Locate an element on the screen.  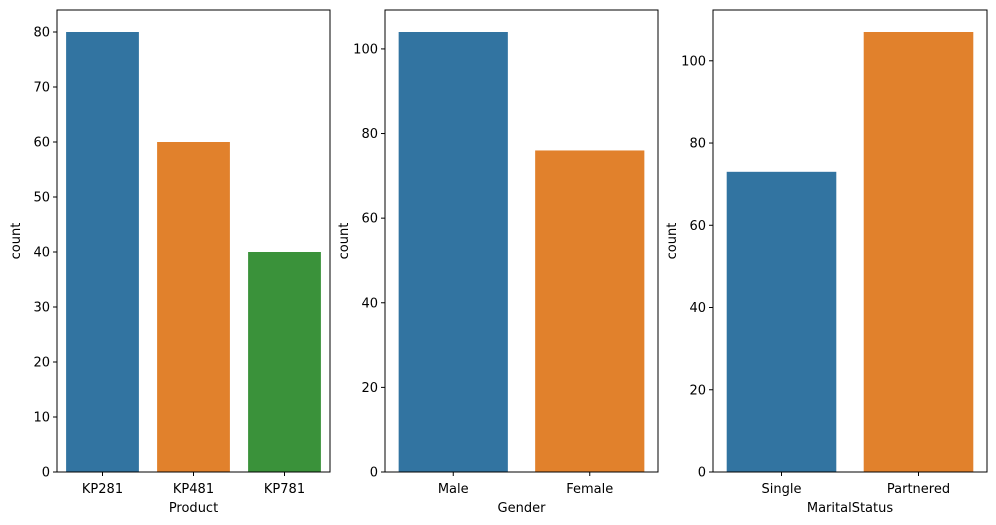
x-tick-label-partnered: Partnered is located at coordinates (918, 489).